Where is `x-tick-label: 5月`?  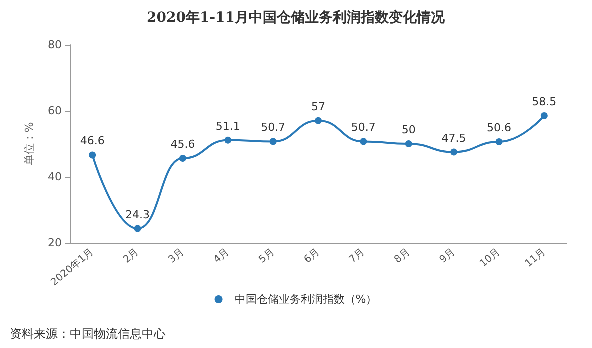 x-tick-label: 5月 is located at coordinates (267, 256).